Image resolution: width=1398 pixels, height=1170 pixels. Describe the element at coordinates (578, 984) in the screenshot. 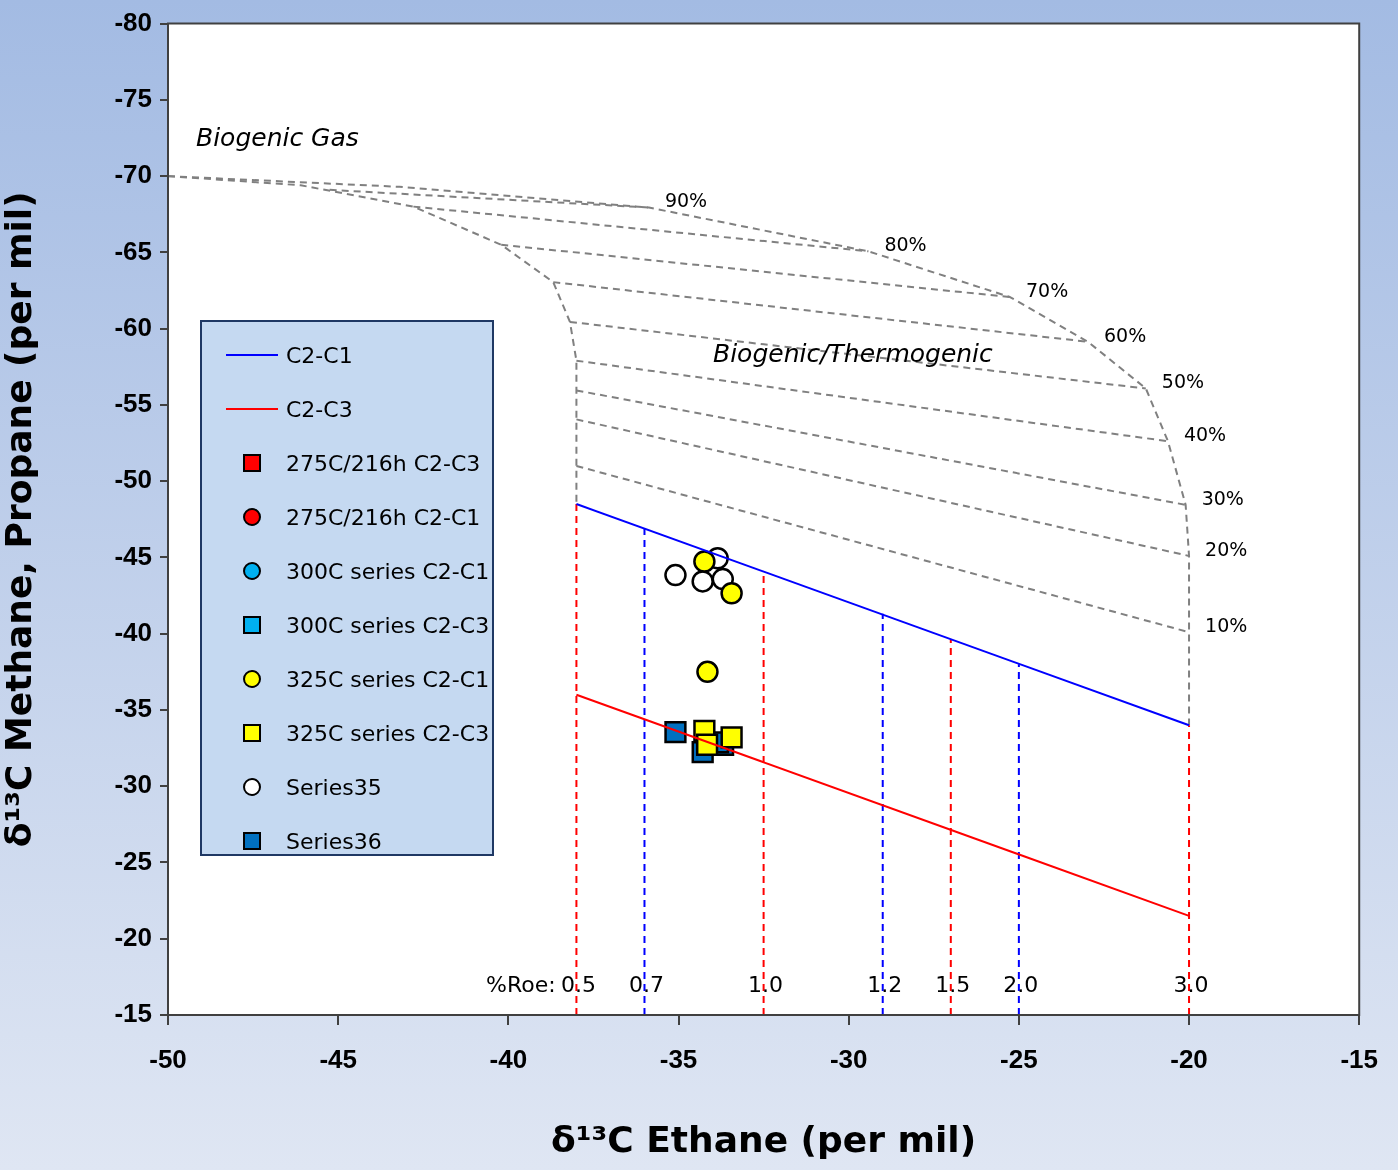

I see `annotation: 0.5` at that location.